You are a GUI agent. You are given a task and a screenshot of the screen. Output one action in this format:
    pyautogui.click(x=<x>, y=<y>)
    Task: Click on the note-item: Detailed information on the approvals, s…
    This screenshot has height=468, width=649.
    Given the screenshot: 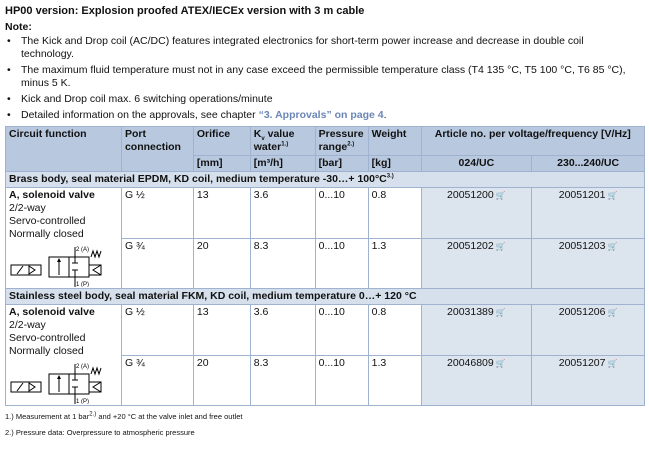 What is the action you would take?
    pyautogui.click(x=320, y=115)
    